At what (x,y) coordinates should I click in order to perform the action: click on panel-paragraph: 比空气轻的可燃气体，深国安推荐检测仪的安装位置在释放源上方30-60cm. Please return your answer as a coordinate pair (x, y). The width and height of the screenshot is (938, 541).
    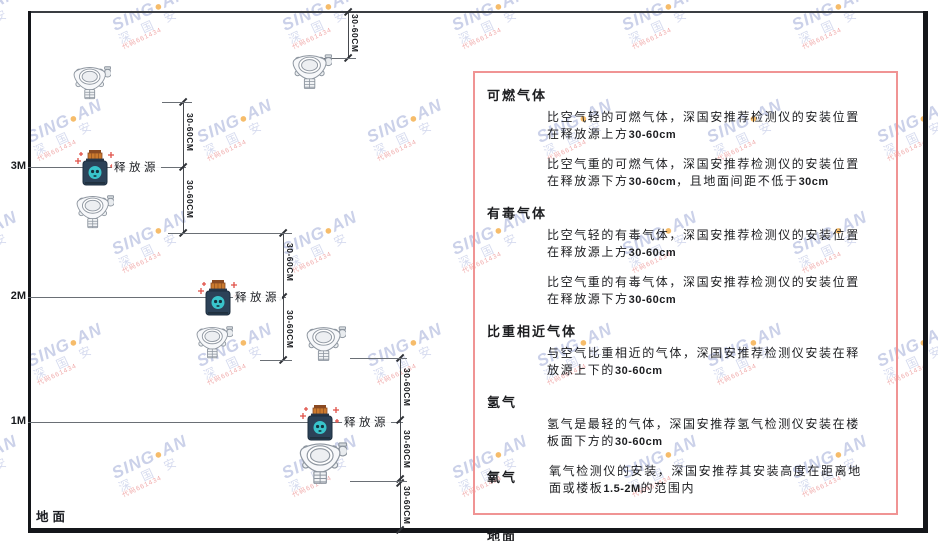
    Looking at the image, I should click on (703, 125).